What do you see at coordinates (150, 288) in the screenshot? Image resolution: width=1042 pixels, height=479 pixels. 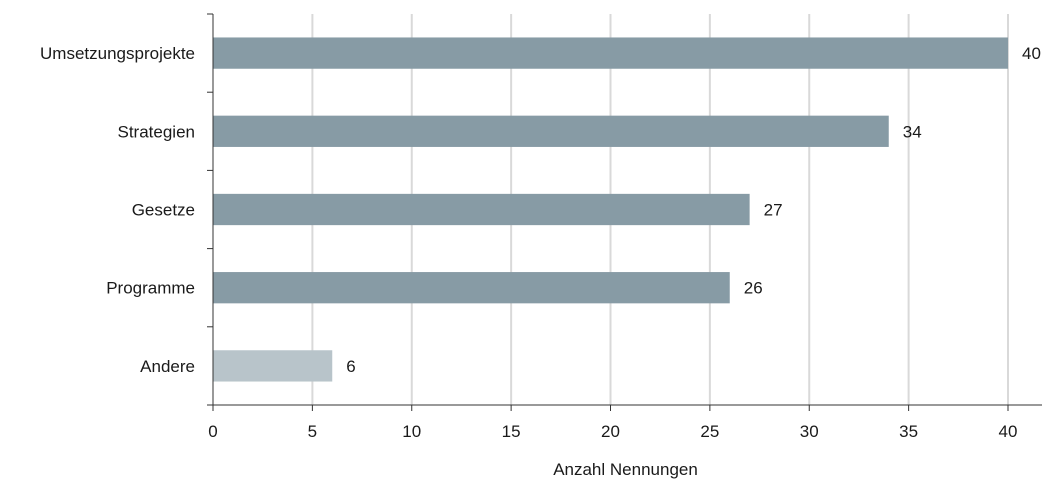 I see `category-label-programme: Programme` at bounding box center [150, 288].